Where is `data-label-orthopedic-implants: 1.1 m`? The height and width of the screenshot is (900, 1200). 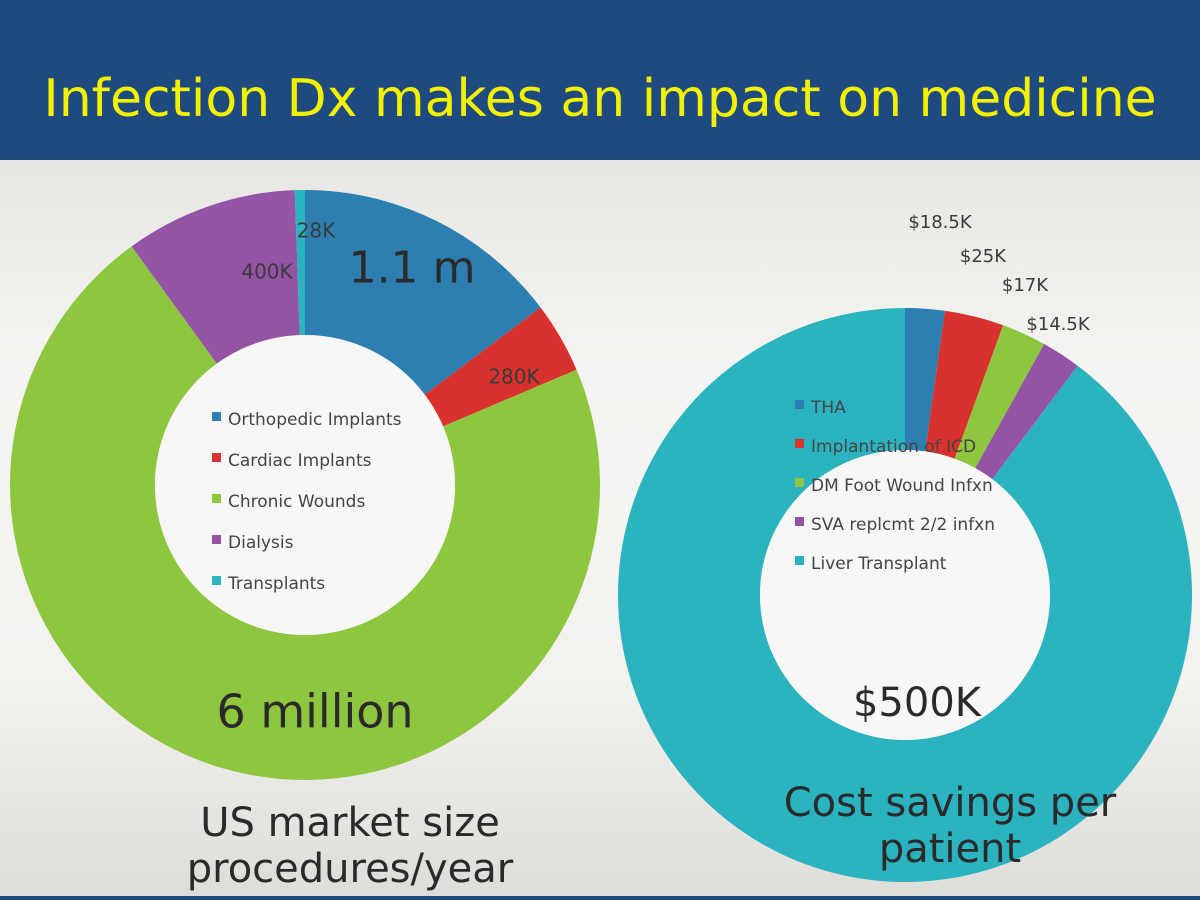
data-label-orthopedic-implants: 1.1 m is located at coordinates (412, 267).